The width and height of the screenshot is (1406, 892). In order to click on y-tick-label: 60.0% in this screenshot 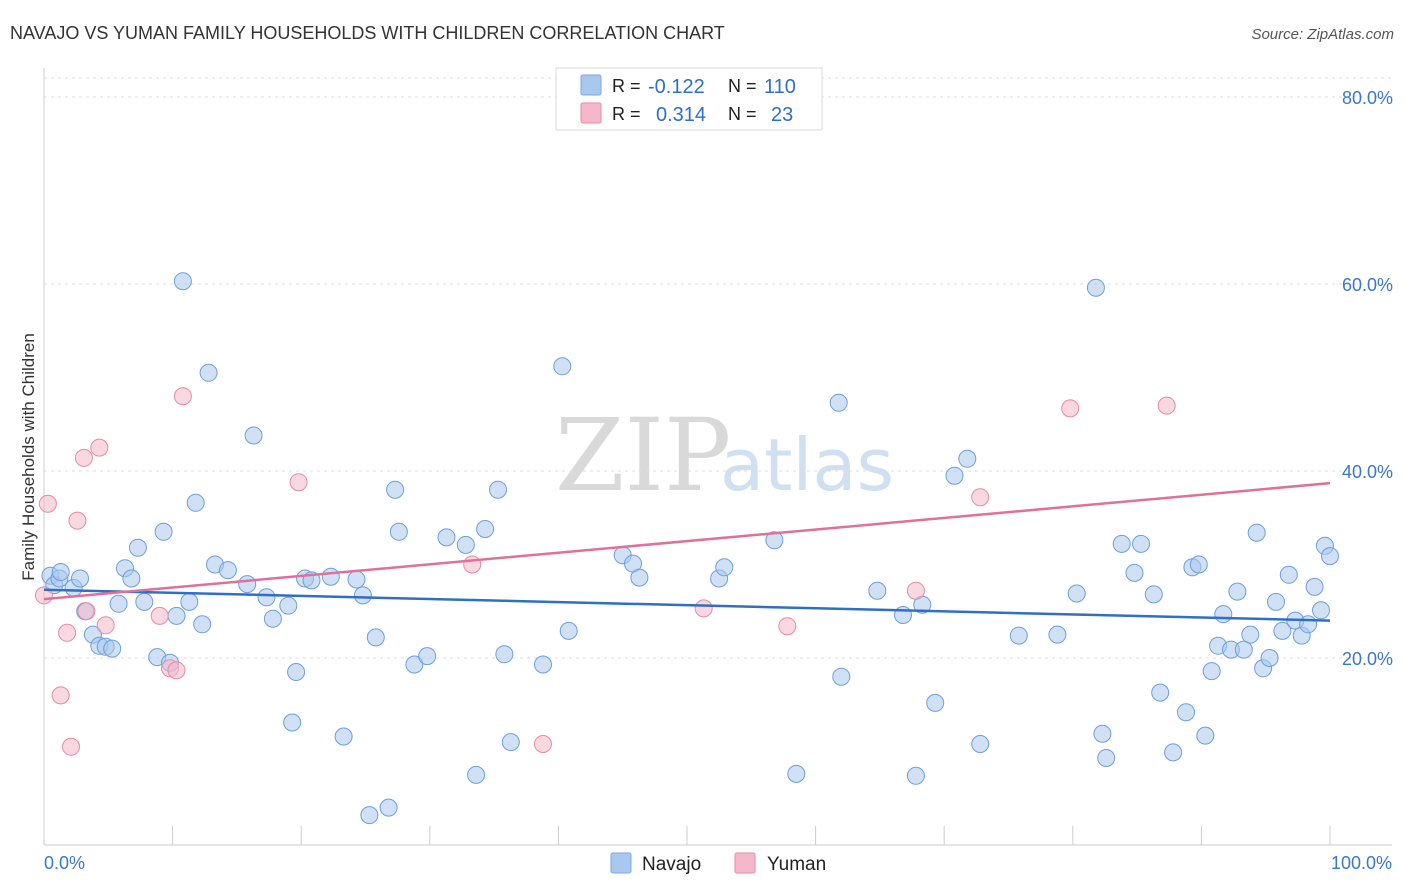, I will do `click(1367, 285)`.